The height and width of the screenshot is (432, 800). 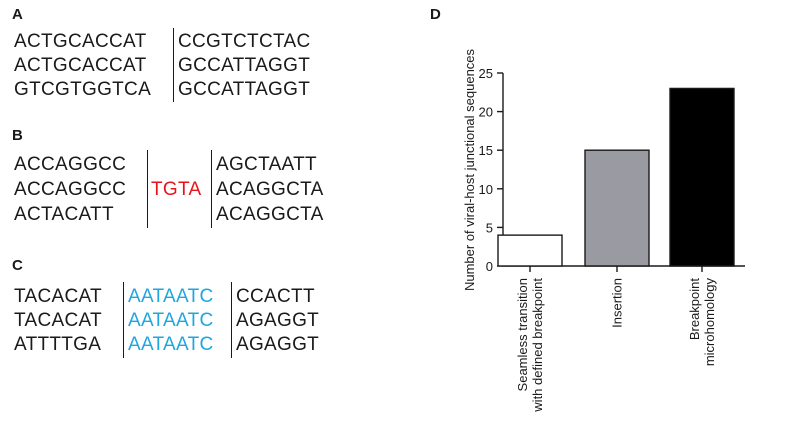 What do you see at coordinates (58, 296) in the screenshot?
I see `seq-c1-left: TACACAT` at bounding box center [58, 296].